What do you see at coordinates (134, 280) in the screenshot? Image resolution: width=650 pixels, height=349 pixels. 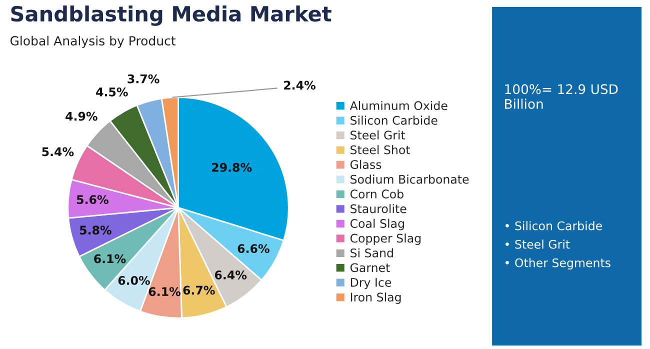 I see `data-label: 6.0%` at bounding box center [134, 280].